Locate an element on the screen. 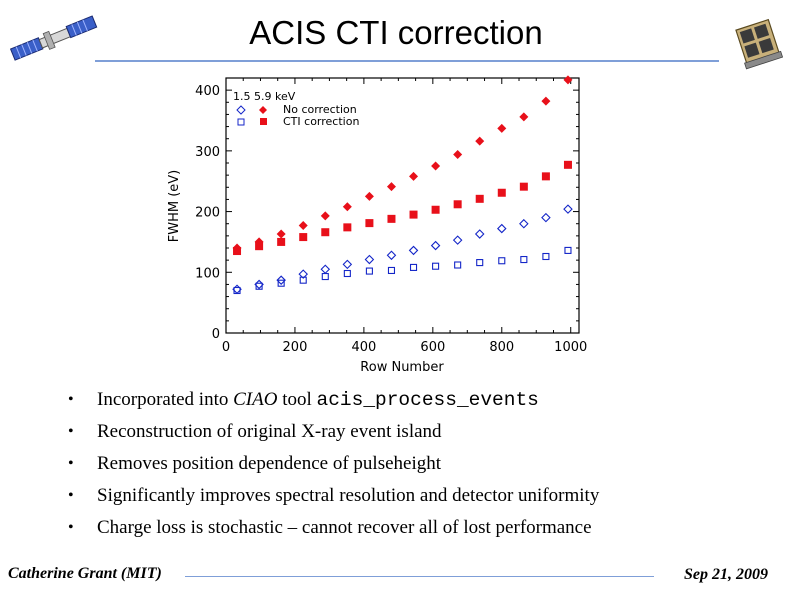  footer-author: Catherine Grant (MIT) is located at coordinates (85, 573).